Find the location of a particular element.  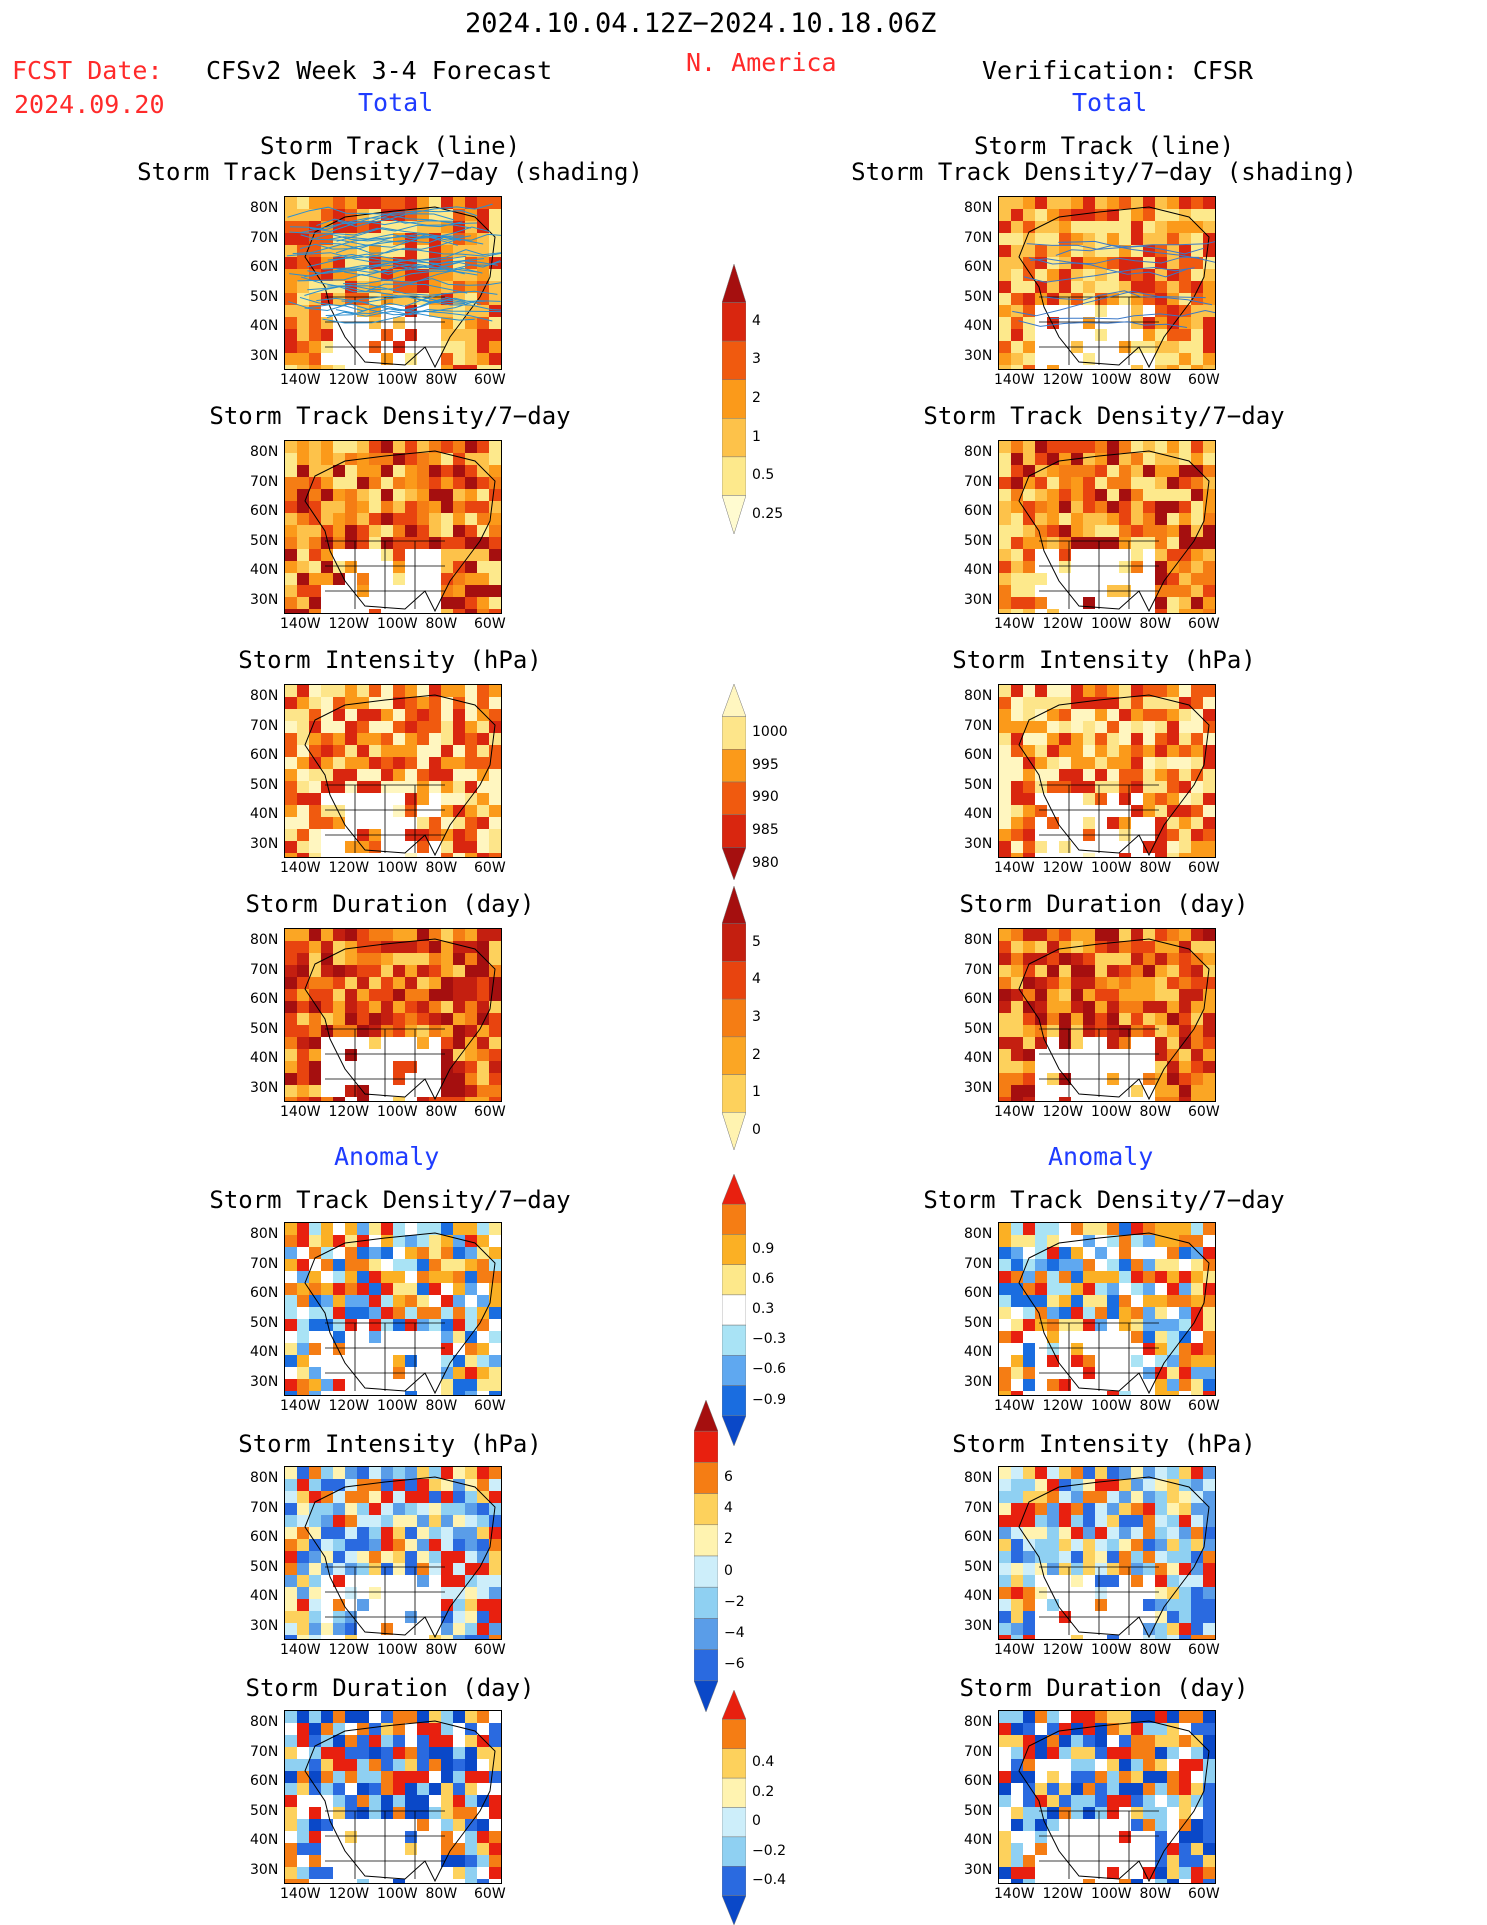

lon-tick-label: 120W is located at coordinates (1063, 380).